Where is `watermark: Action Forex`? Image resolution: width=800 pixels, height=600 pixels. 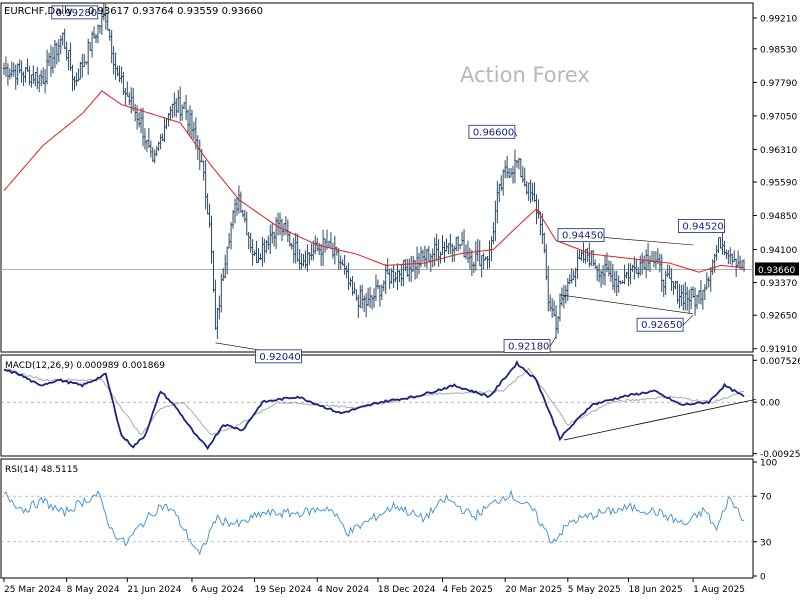
watermark: Action Forex is located at coordinates (525, 75).